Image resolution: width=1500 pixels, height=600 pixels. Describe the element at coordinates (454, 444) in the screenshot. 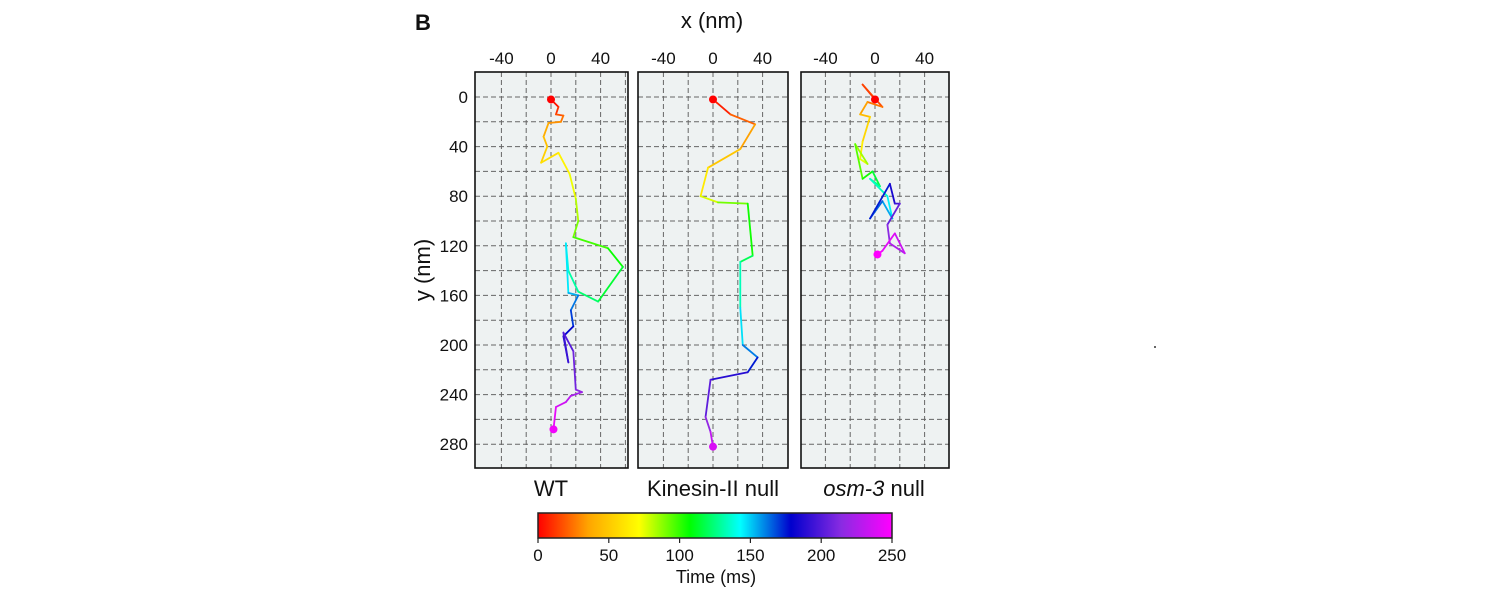

I see `y-tick-label: 280` at that location.